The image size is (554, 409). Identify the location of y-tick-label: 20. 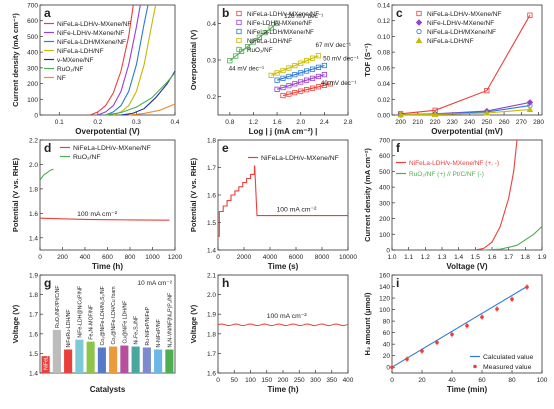
(387, 356).